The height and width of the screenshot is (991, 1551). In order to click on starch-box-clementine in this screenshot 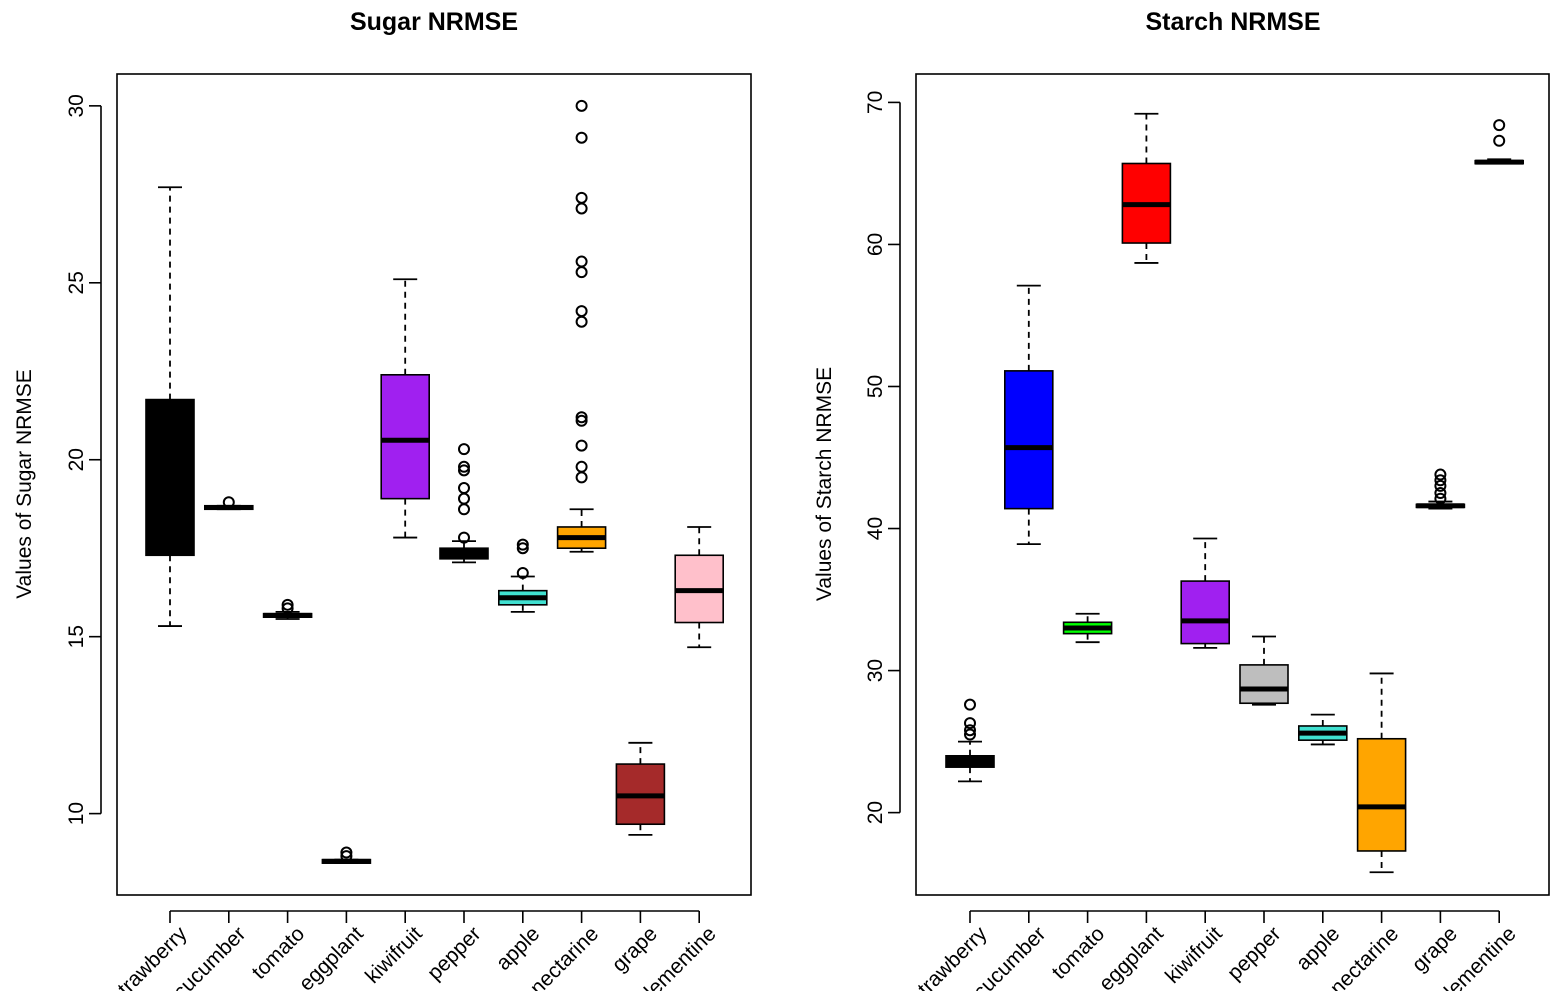, I will do `click(1499, 142)`.